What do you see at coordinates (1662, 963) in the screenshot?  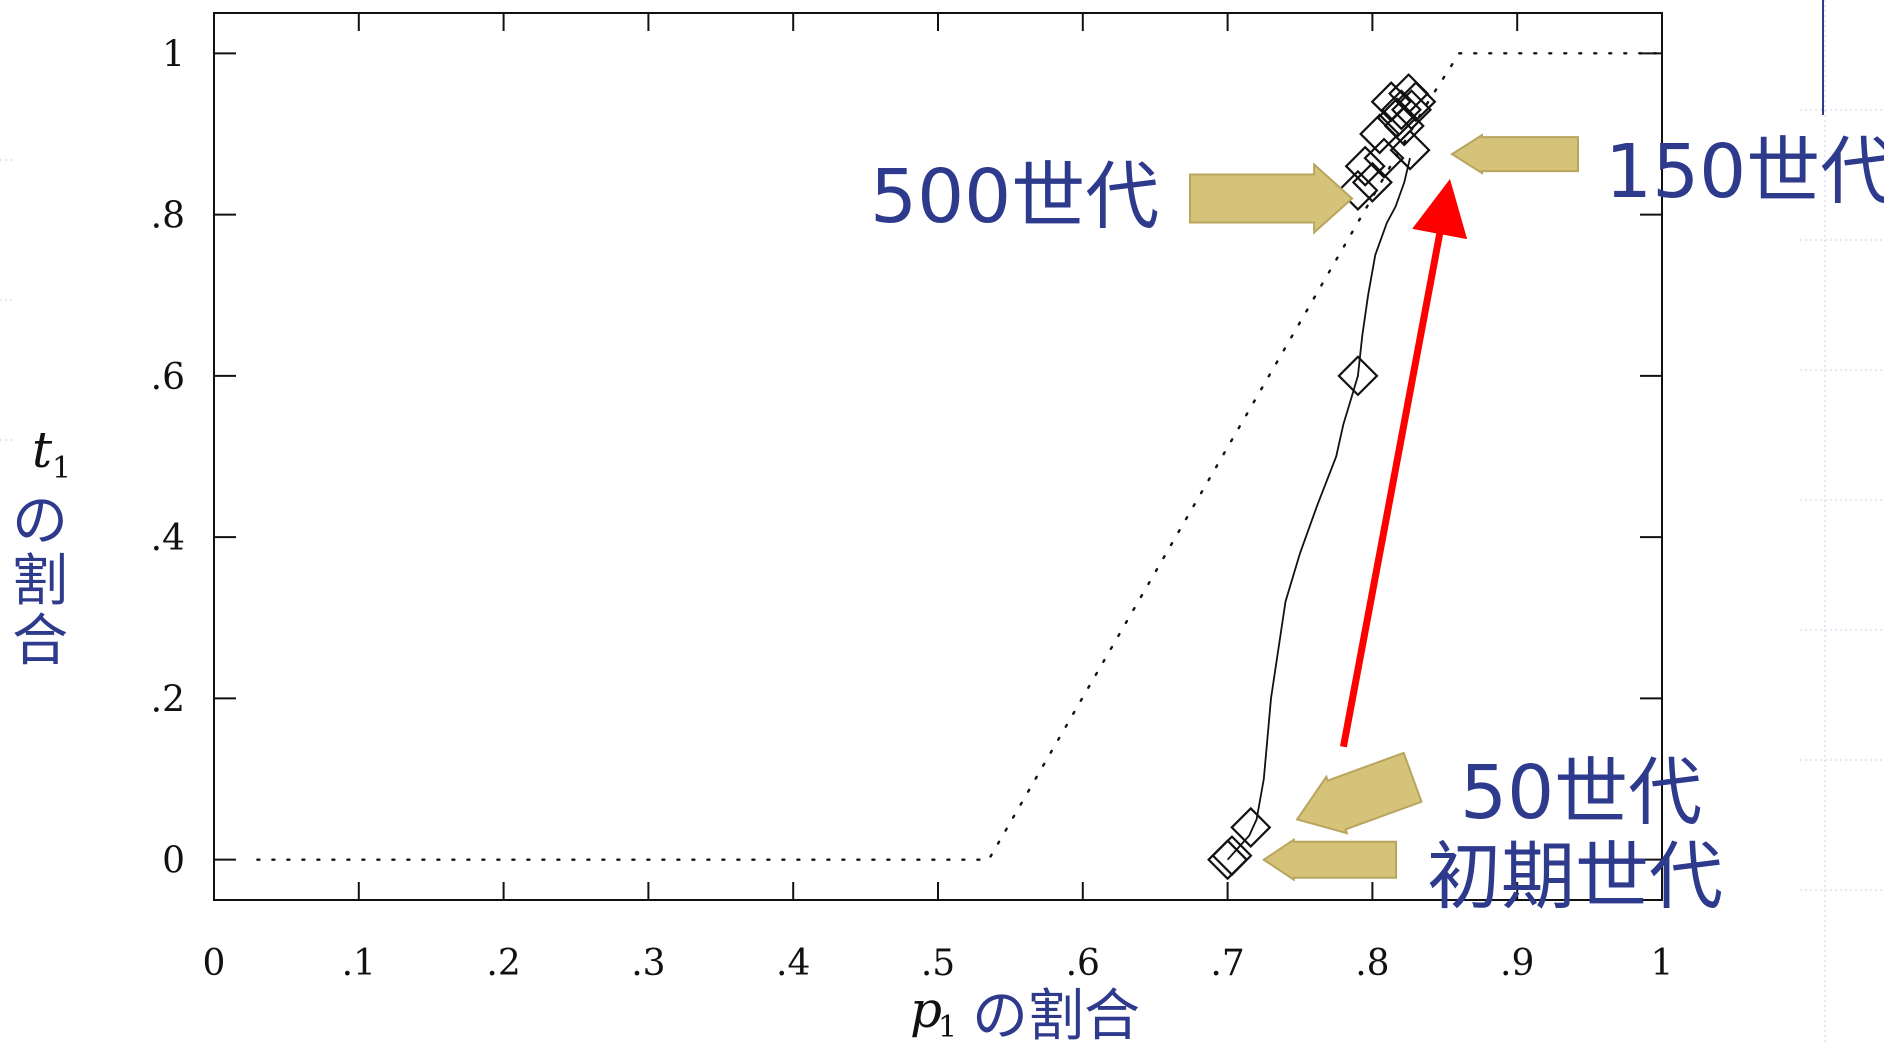 I see `x-tick-label: 1` at bounding box center [1662, 963].